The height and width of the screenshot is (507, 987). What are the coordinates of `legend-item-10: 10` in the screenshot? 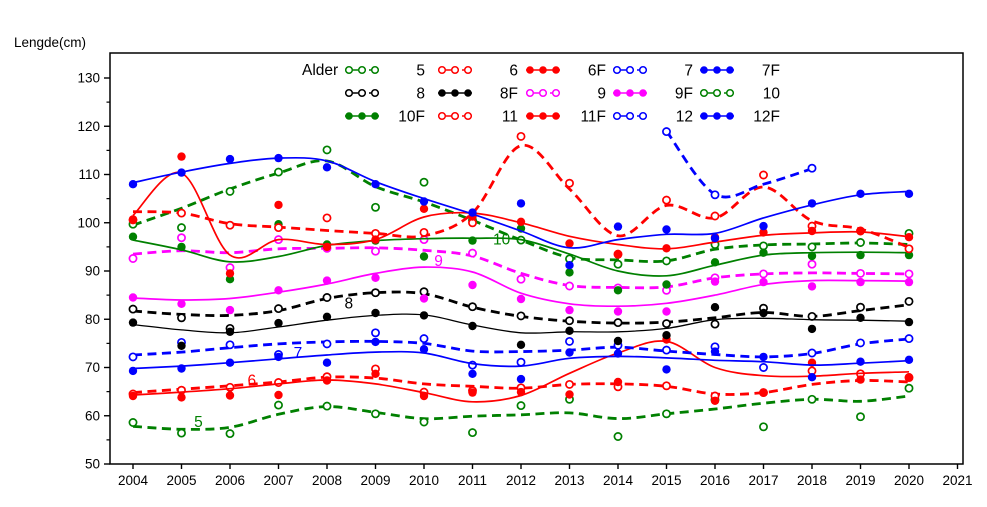 It's located at (740, 94).